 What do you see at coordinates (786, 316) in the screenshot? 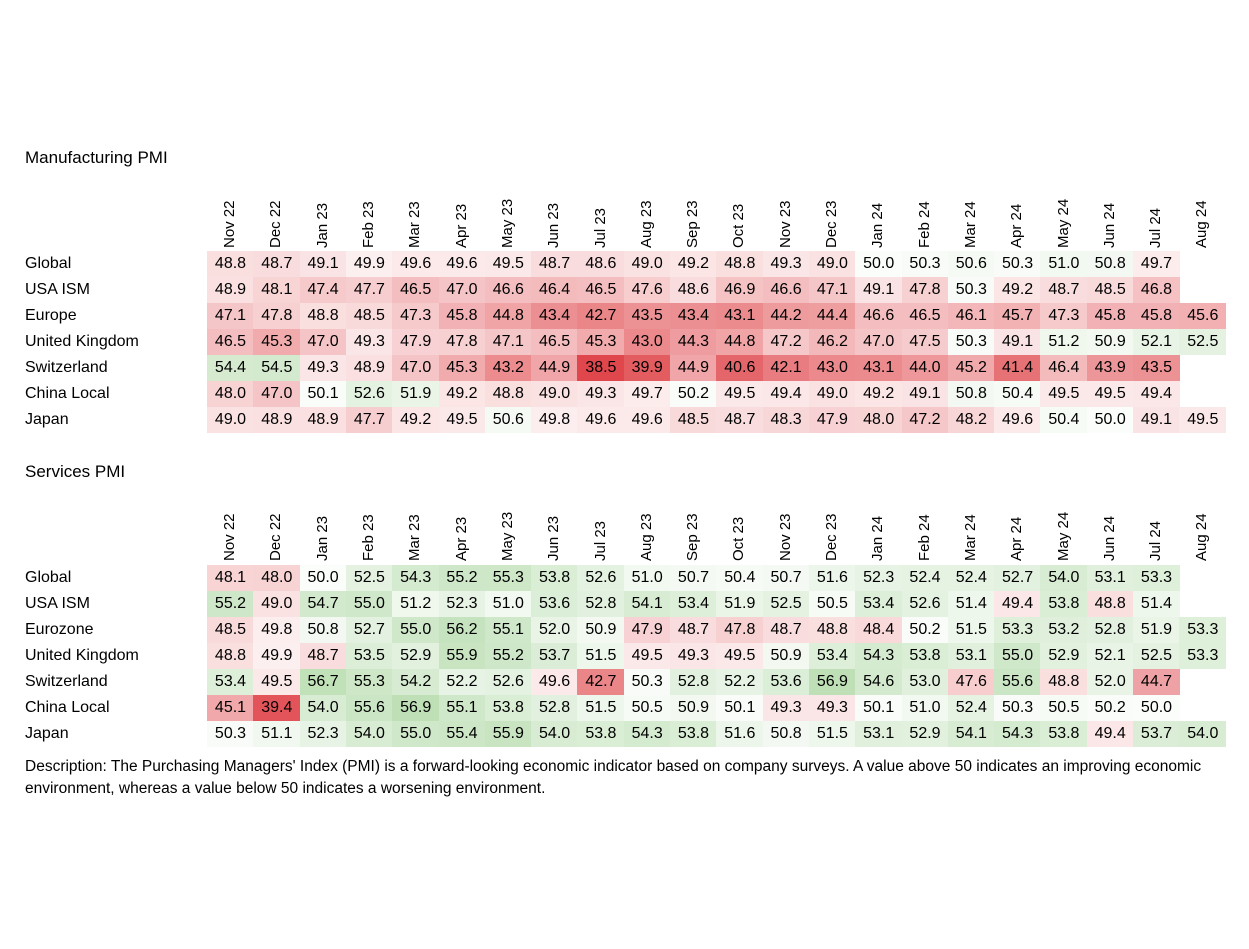
I see `heatmap-cell: 44.2` at bounding box center [786, 316].